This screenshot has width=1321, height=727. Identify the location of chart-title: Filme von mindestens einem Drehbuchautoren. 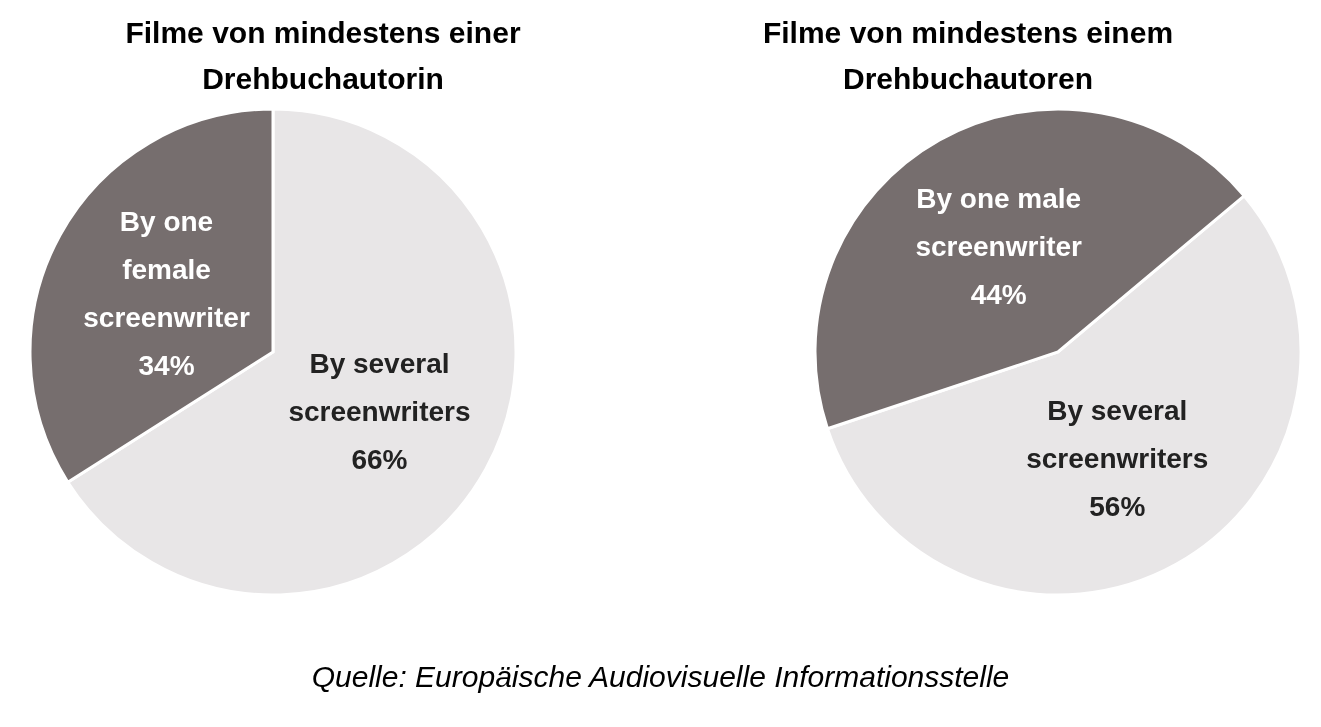
(968, 56).